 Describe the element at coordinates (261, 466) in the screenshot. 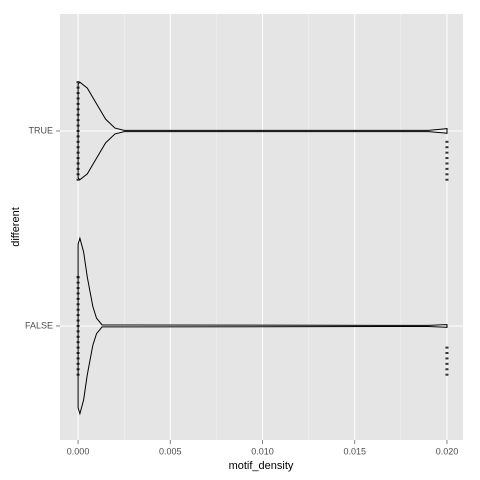

I see `x-axis-title: motif_density` at that location.